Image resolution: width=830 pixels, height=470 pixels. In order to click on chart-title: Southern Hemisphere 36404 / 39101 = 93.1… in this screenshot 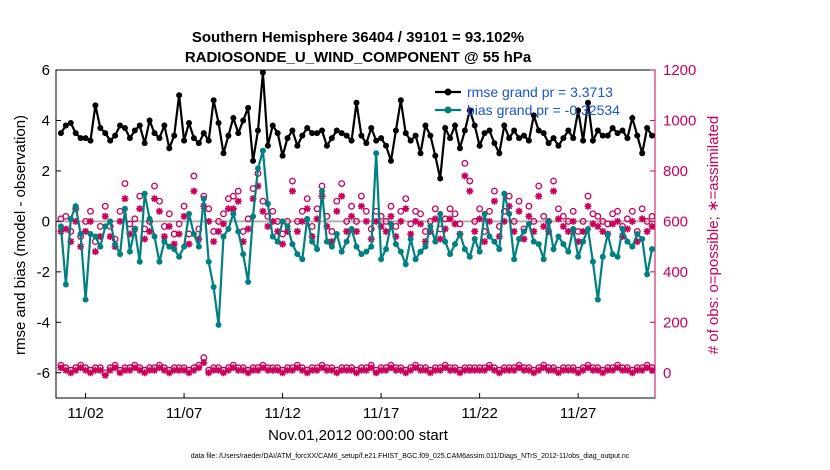, I will do `click(358, 37)`.